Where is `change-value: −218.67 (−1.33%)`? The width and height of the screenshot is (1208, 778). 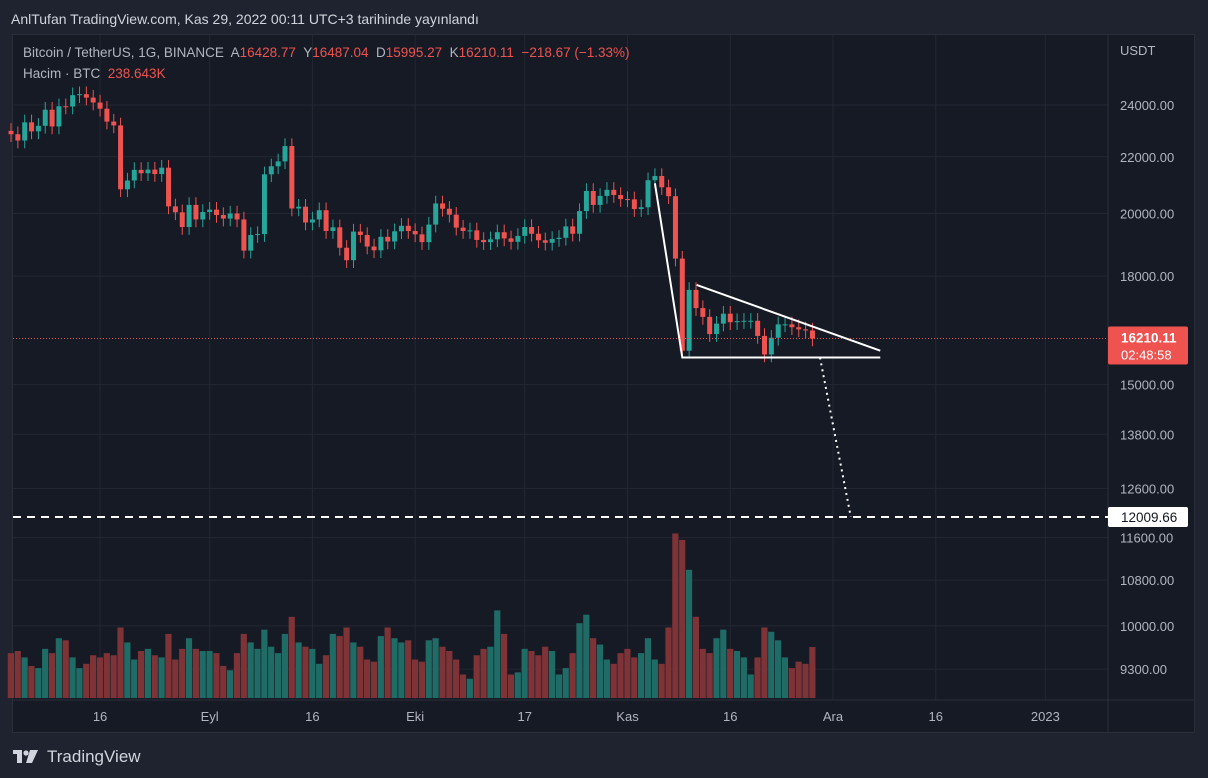 change-value: −218.67 (−1.33%) is located at coordinates (575, 52).